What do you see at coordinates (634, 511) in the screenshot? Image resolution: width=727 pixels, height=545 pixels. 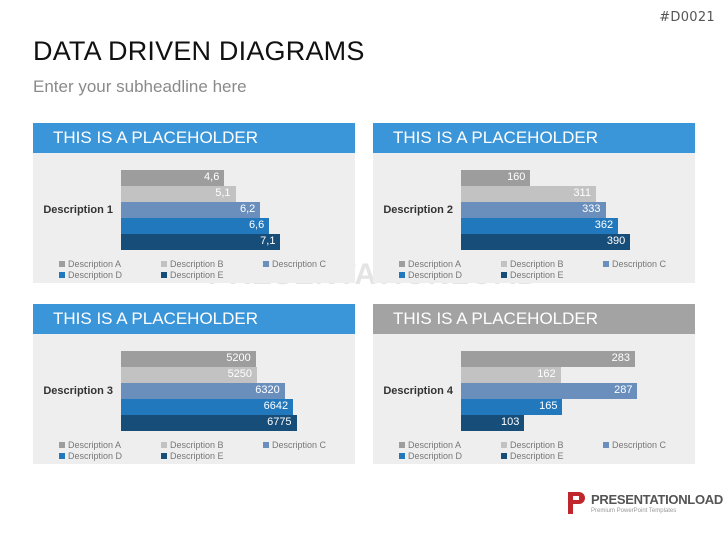 I see `logo-tagline-text: Premium PowerPoint Templates` at bounding box center [634, 511].